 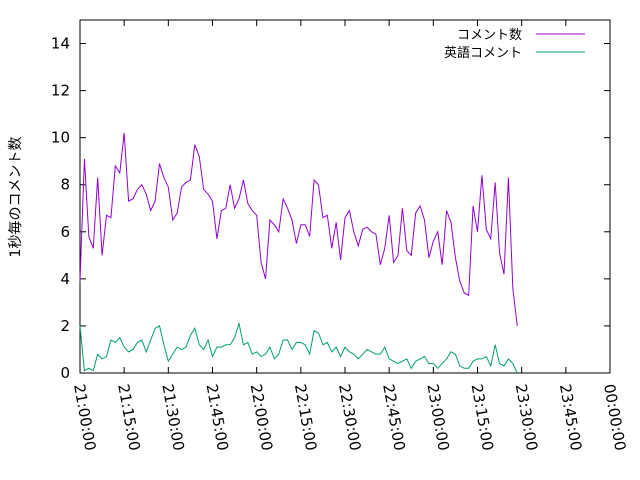 I want to click on y-tick-label: 10, so click(x=60, y=138).